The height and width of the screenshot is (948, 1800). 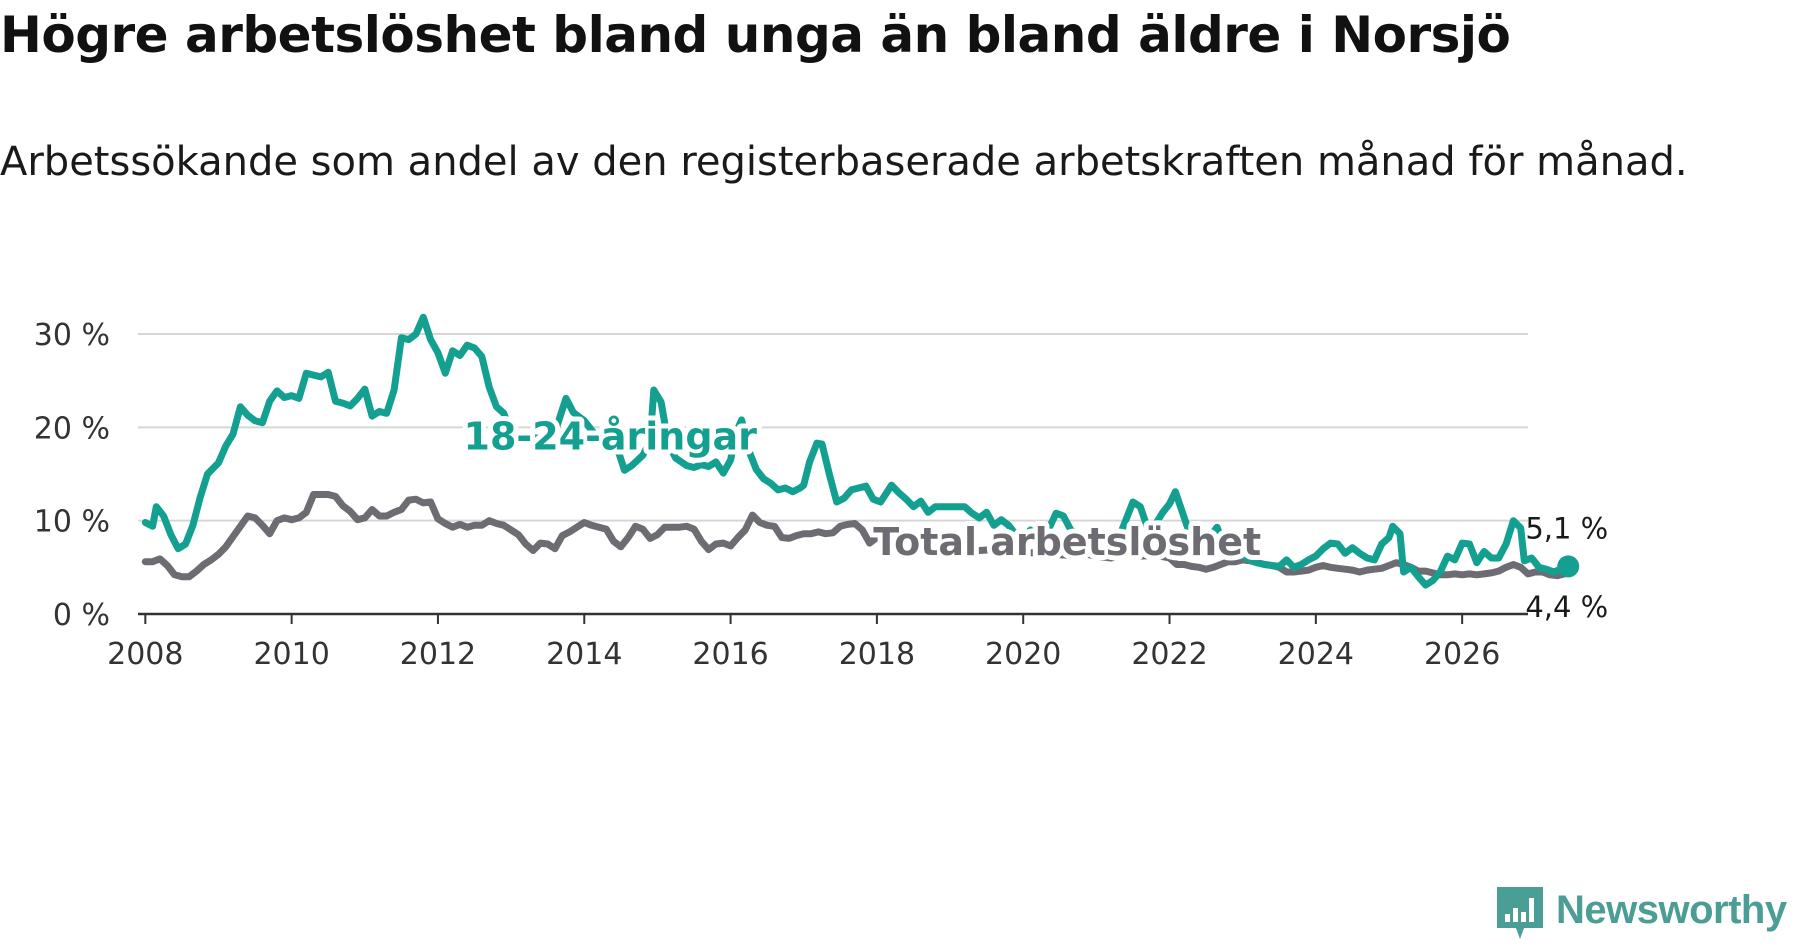 What do you see at coordinates (1169, 654) in the screenshot?
I see `x-tick-label: 2022` at bounding box center [1169, 654].